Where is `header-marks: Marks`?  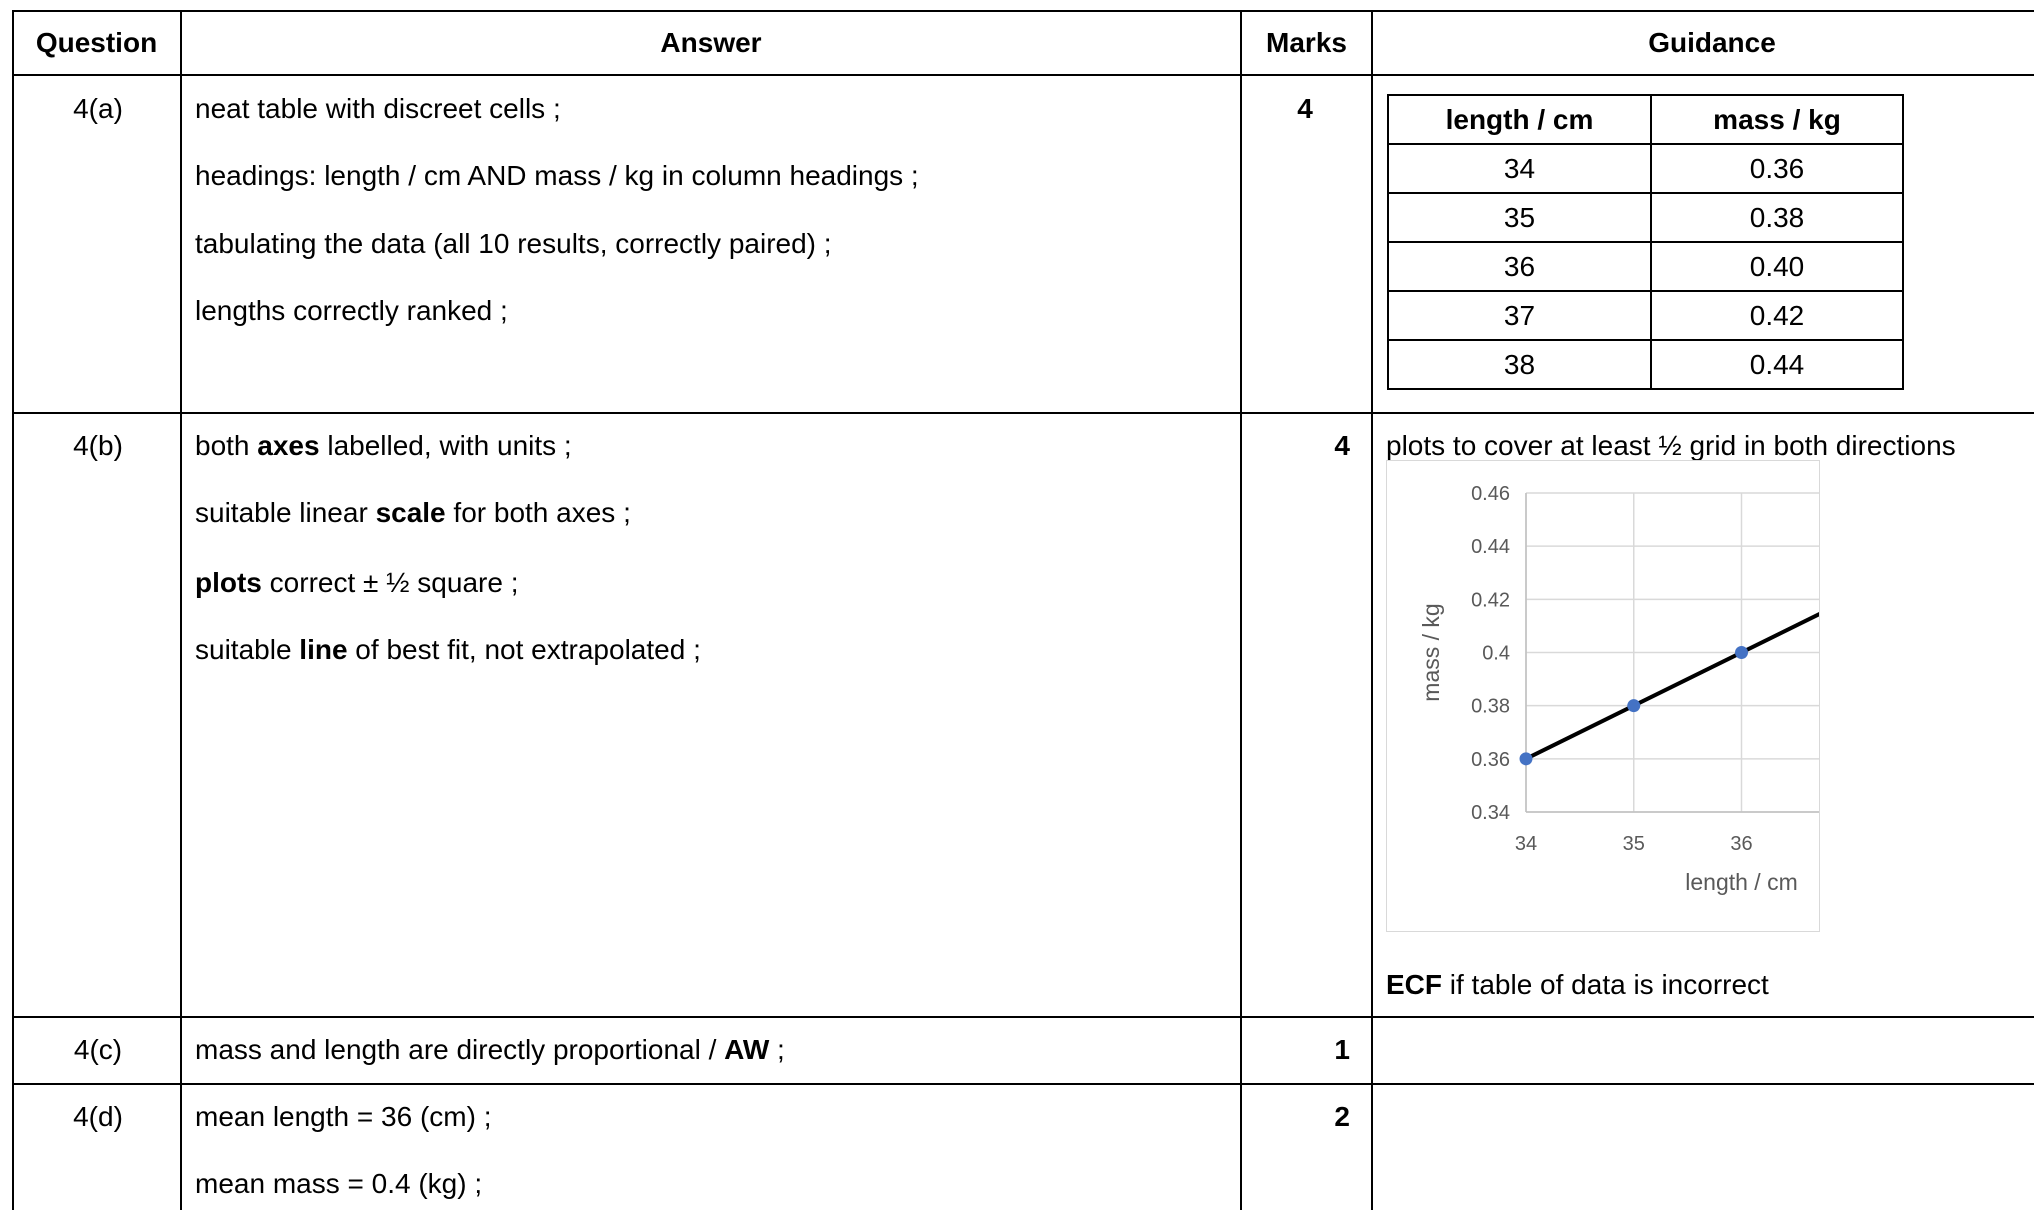 header-marks: Marks is located at coordinates (1306, 42).